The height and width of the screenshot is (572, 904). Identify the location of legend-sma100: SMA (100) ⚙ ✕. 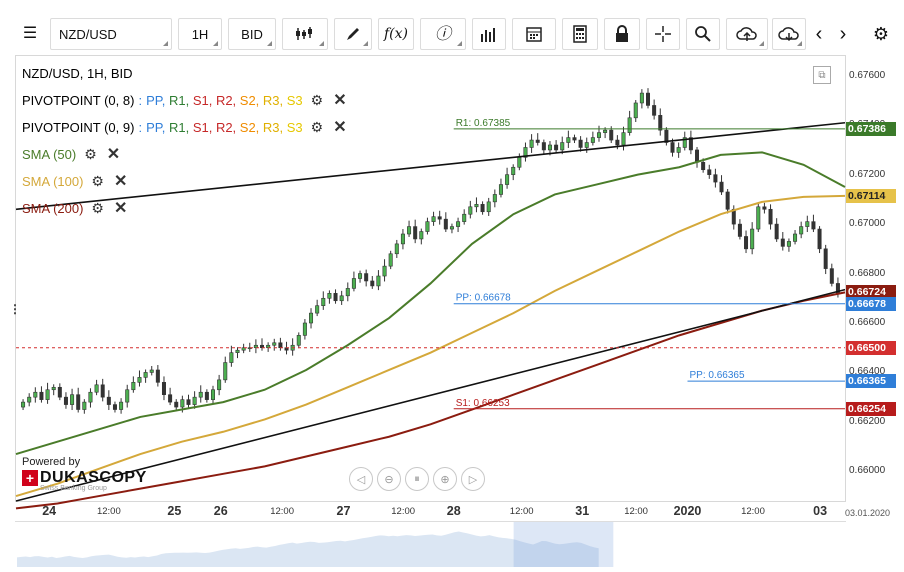
(184, 181).